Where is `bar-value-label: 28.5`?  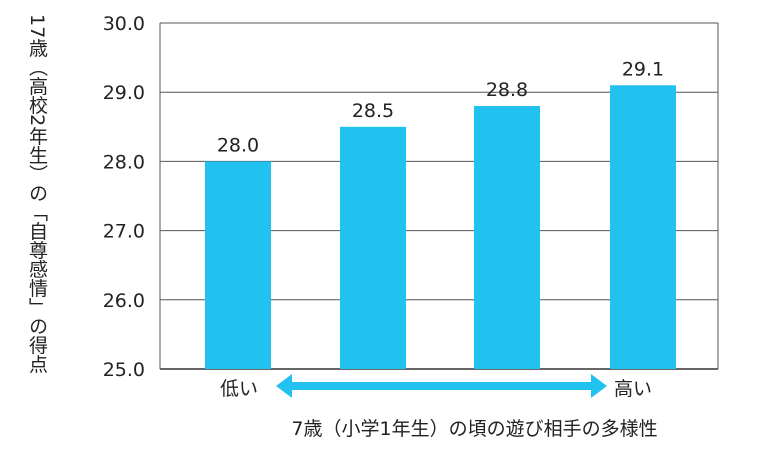
bar-value-label: 28.5 is located at coordinates (373, 111).